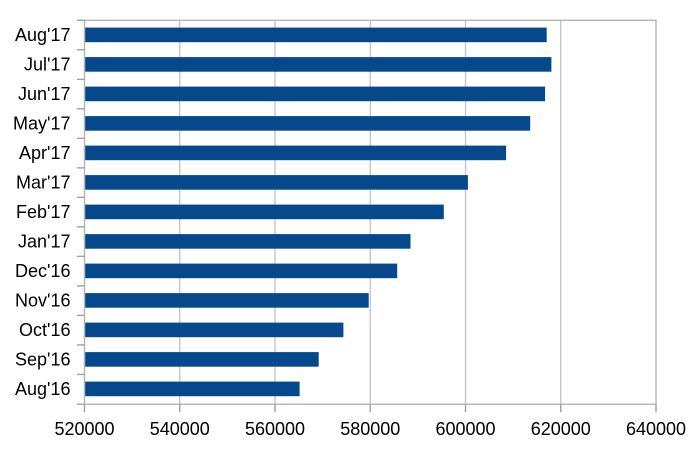 Image resolution: width=696 pixels, height=463 pixels. What do you see at coordinates (43, 360) in the screenshot?
I see `svg-text: Sep'16` at bounding box center [43, 360].